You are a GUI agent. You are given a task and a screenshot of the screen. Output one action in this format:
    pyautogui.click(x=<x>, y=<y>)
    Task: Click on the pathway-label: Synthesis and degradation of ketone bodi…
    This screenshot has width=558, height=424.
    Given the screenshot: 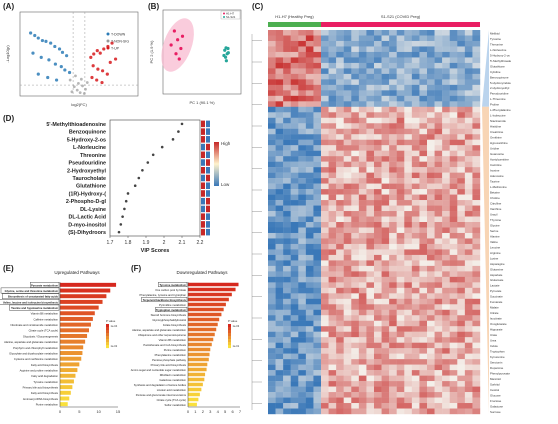 What is the action you would take?
    pyautogui.click(x=160, y=385)
    